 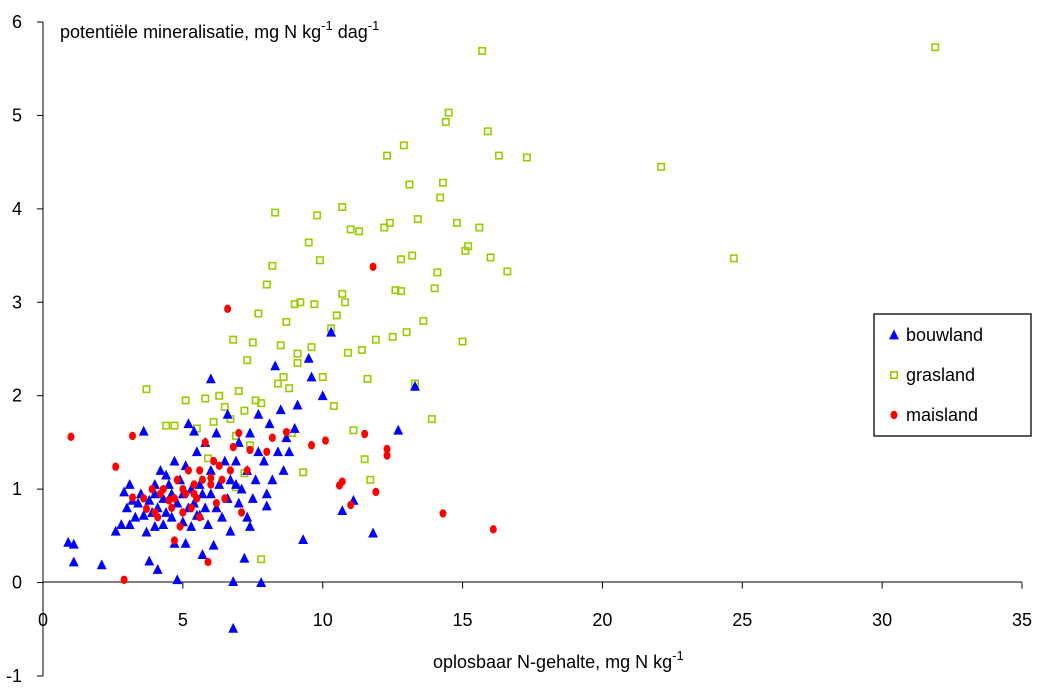 I want to click on x-tick-label: 30, so click(x=882, y=620).